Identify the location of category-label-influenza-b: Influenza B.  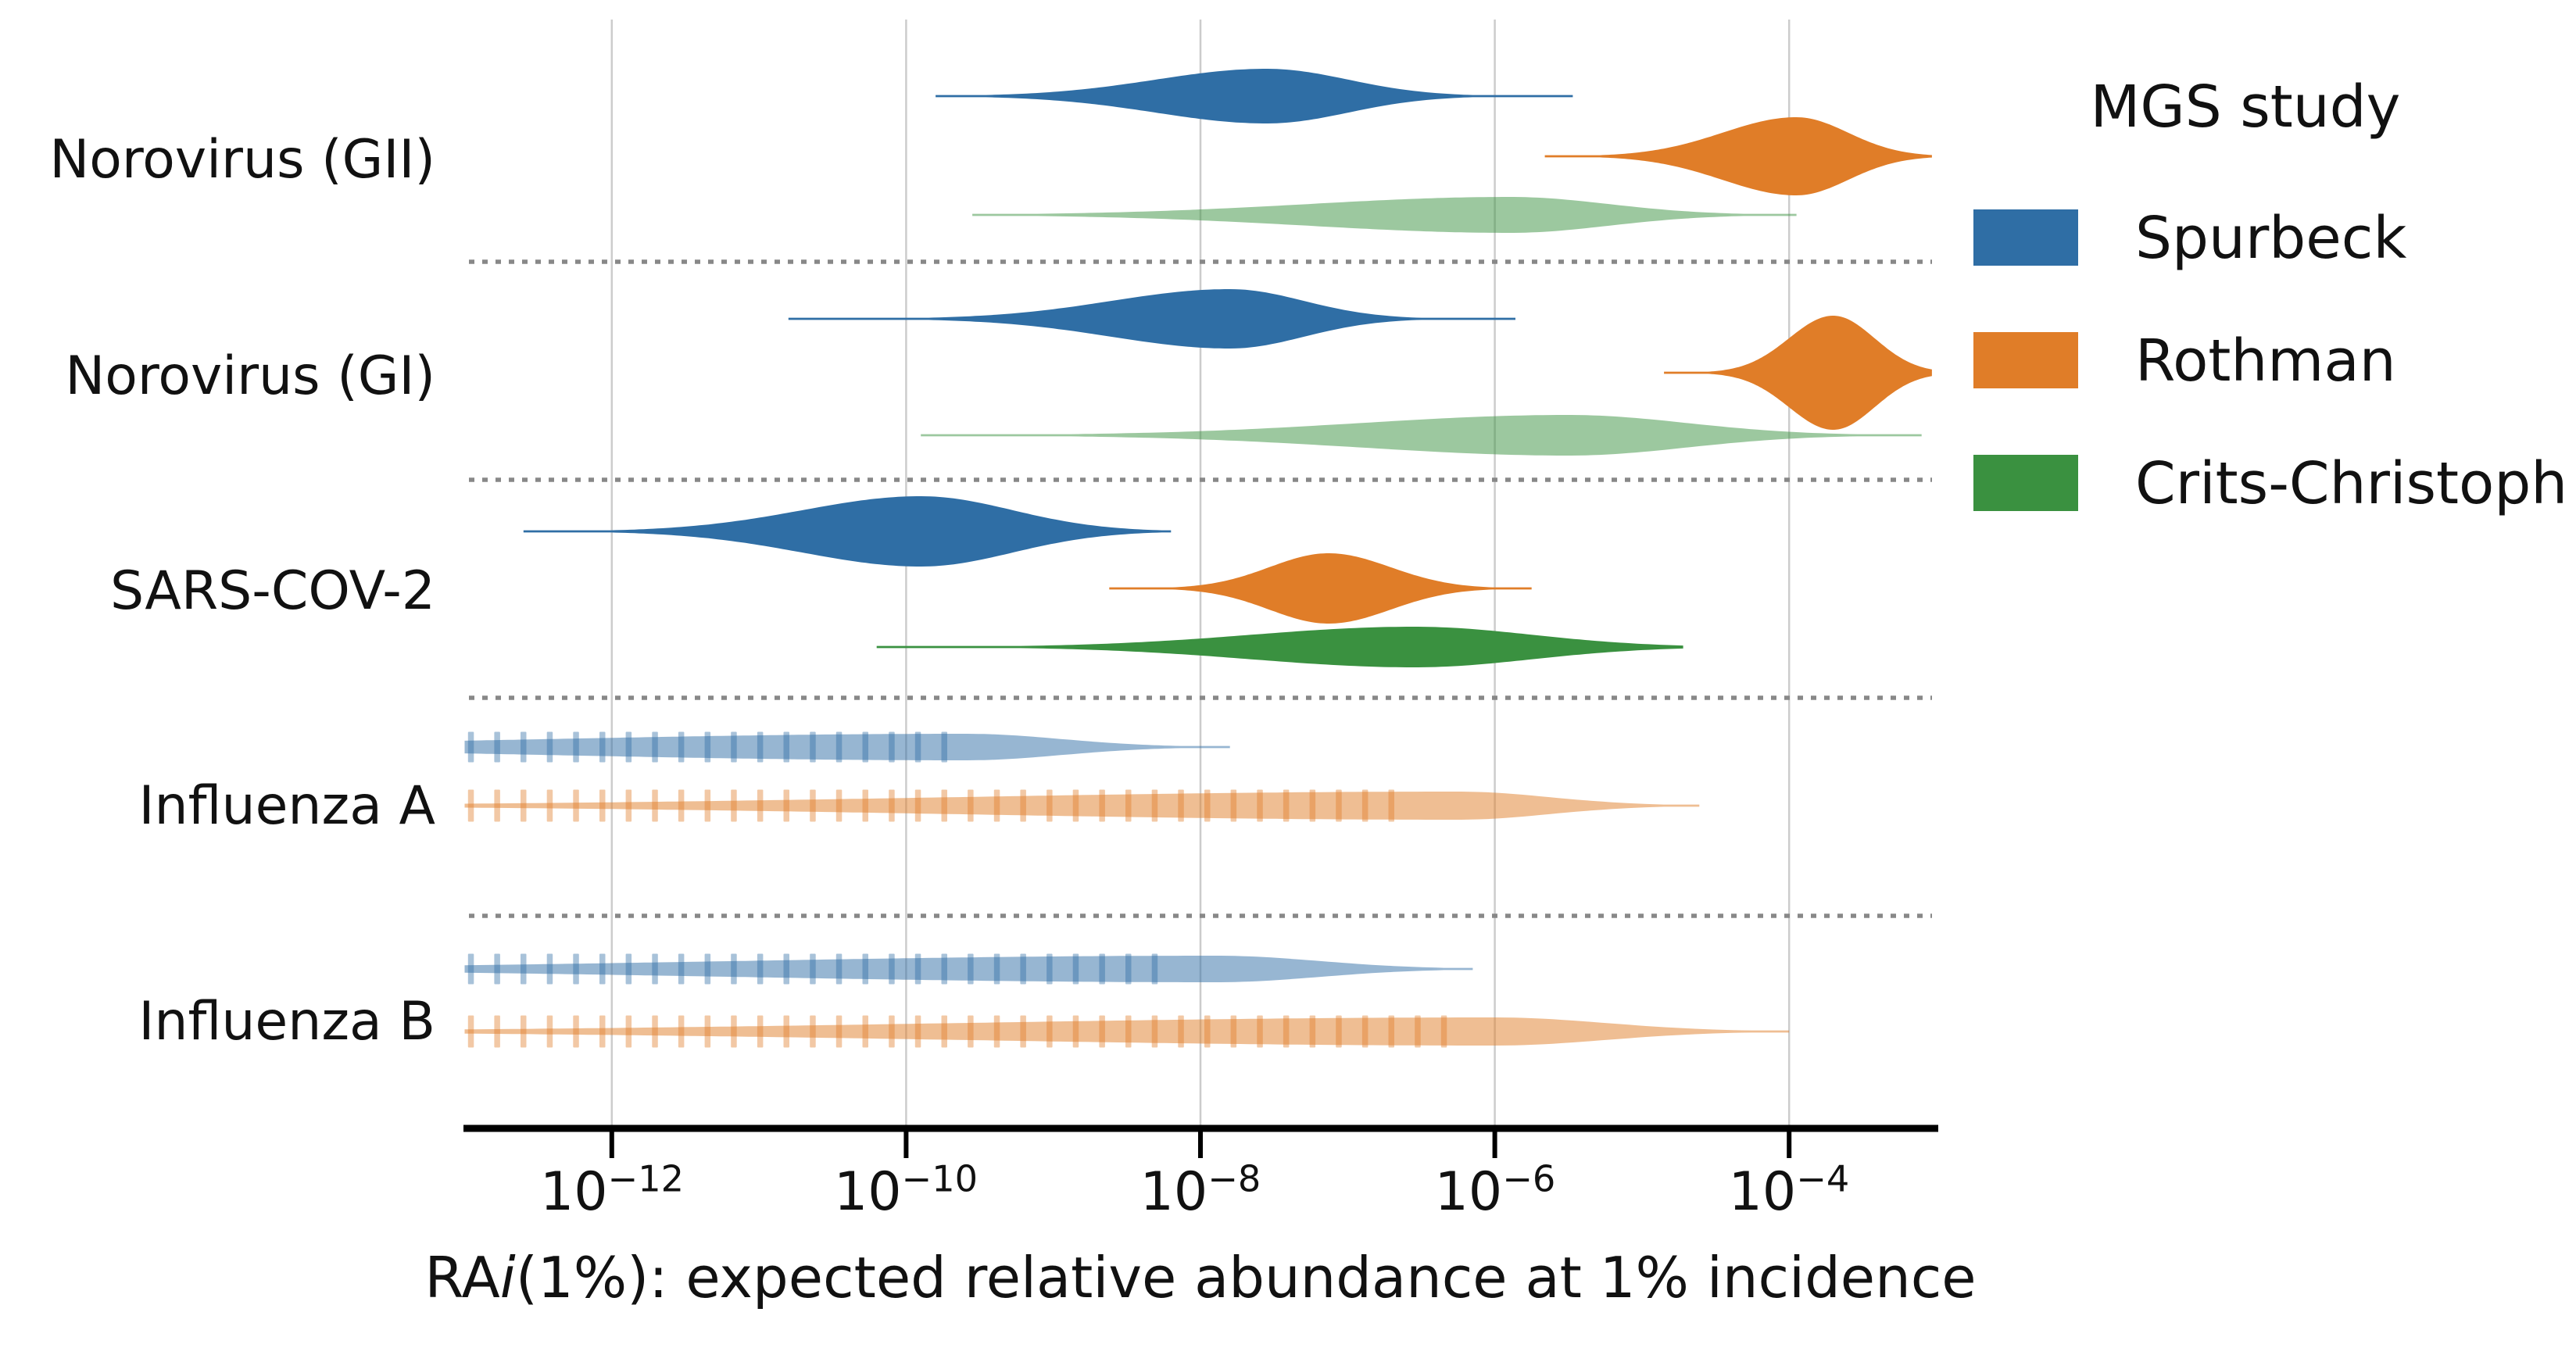
(286, 1022).